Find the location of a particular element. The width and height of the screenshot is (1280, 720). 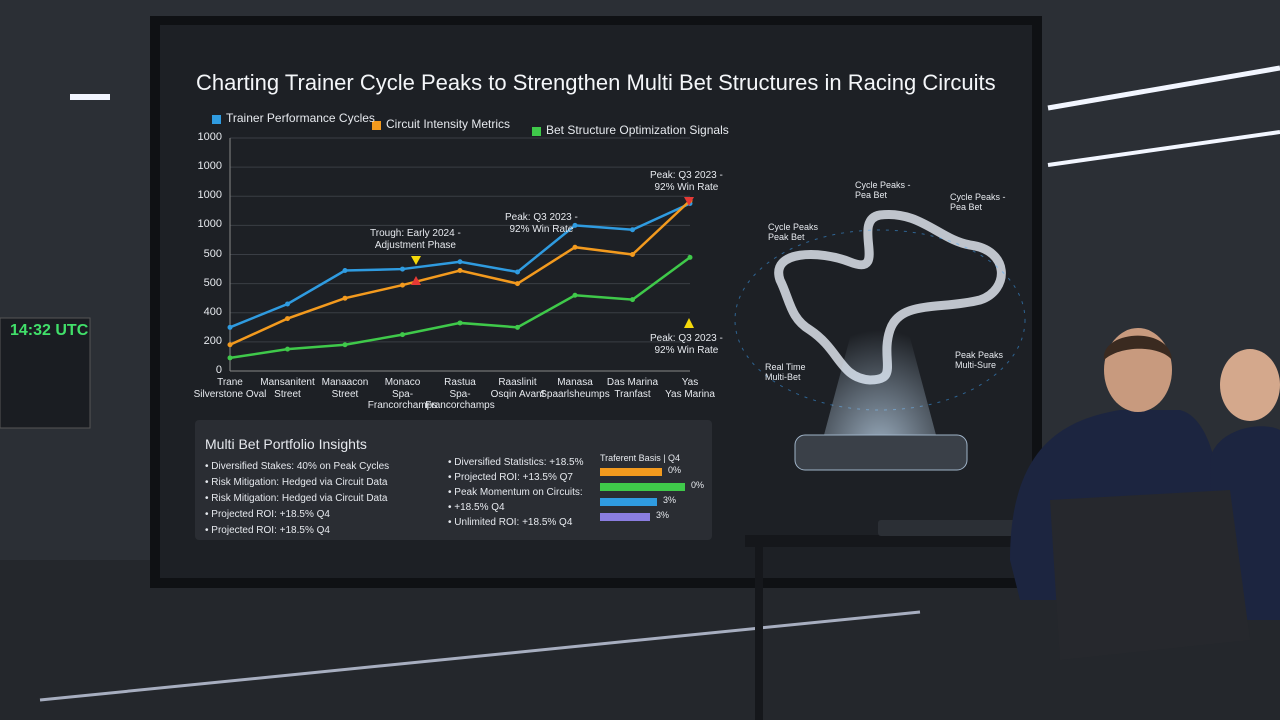

y-tick-label: 0 is located at coordinates (218, 370).